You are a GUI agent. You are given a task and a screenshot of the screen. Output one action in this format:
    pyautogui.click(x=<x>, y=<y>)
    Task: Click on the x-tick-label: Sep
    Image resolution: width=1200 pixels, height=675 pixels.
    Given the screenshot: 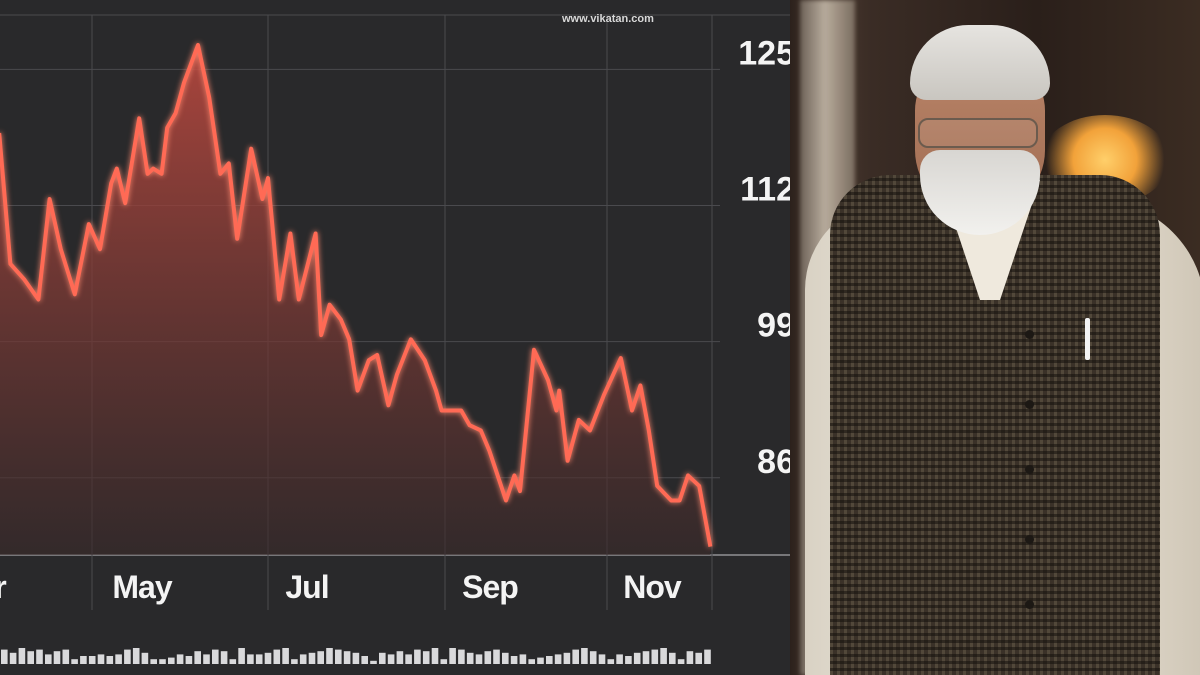 What is the action you would take?
    pyautogui.click(x=490, y=587)
    